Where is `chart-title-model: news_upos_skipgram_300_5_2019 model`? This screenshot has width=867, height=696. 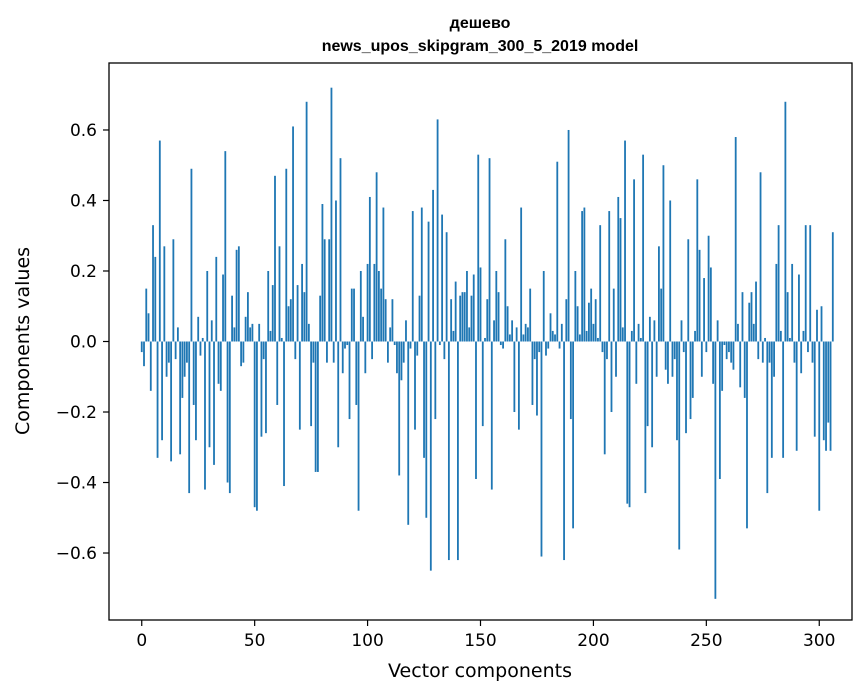 chart-title-model: news_upos_skipgram_300_5_2019 model is located at coordinates (480, 46).